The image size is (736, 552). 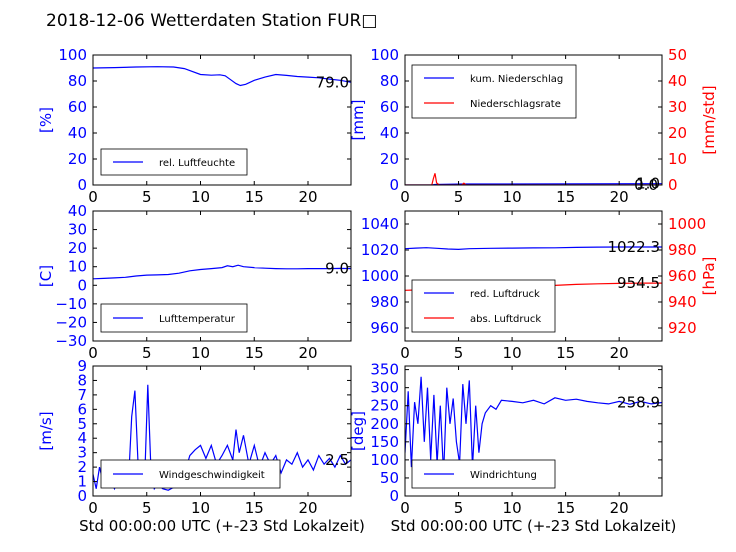 What do you see at coordinates (677, 107) in the screenshot?
I see `y-right-tick-label: 30` at bounding box center [677, 107].